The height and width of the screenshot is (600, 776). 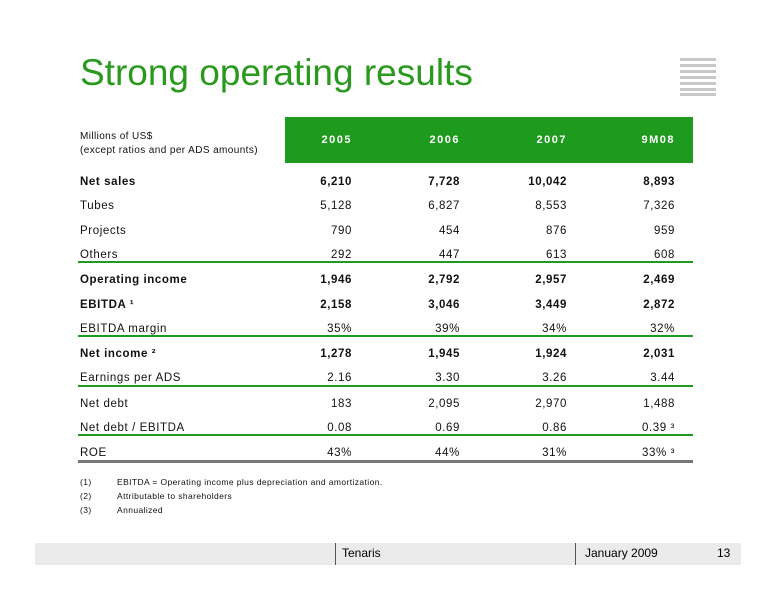 I want to click on footnote-mark: (1), so click(x=86, y=482).